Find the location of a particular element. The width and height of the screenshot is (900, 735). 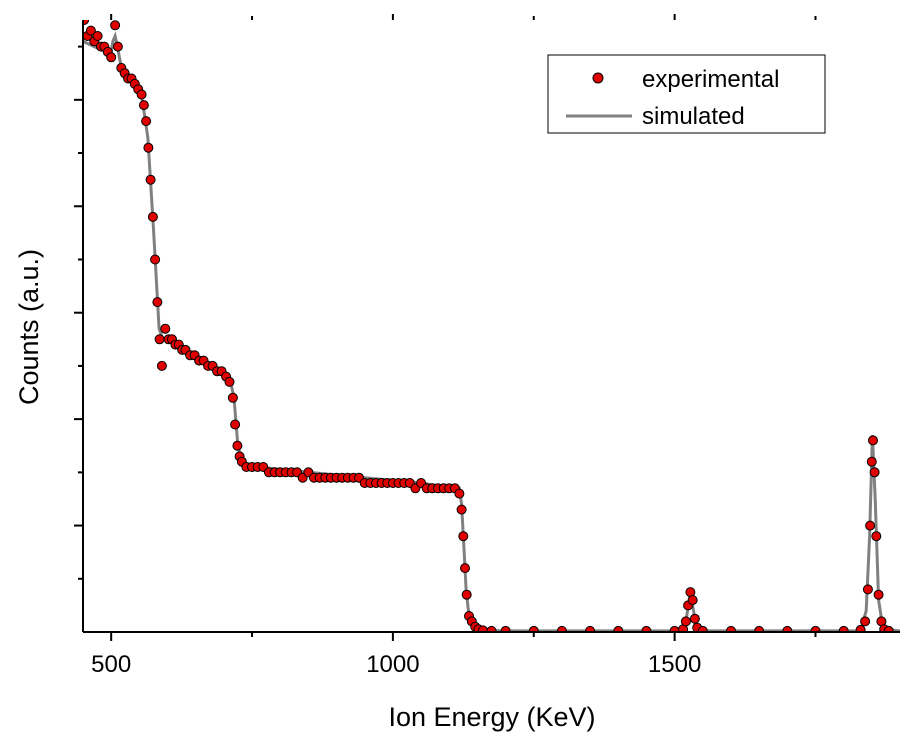

legend-label-simulated: simulated is located at coordinates (693, 116).